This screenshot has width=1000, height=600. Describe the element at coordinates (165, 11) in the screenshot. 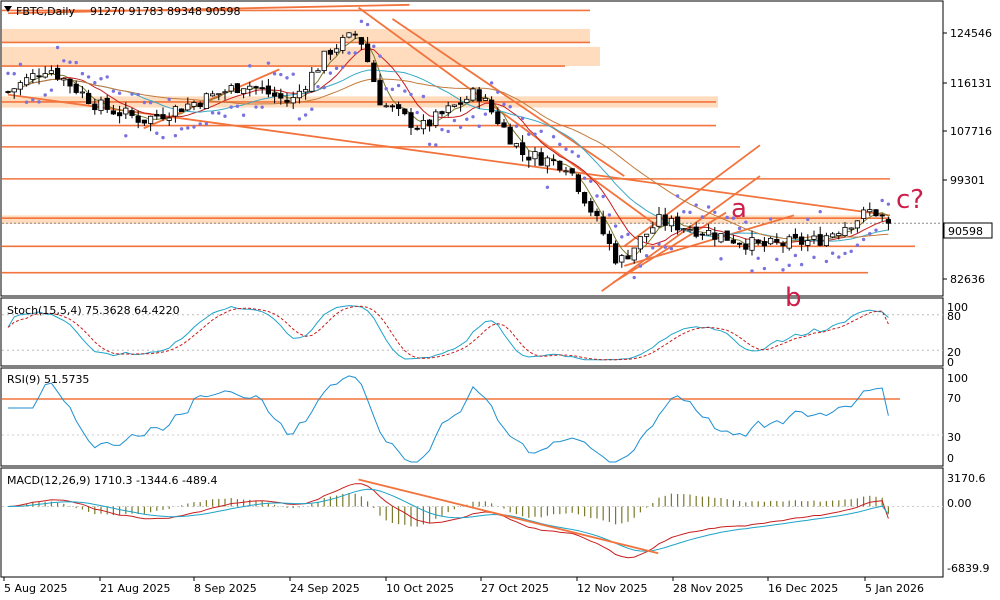

I see `chart-ohlc: 91270 91783 89348 90598` at that location.